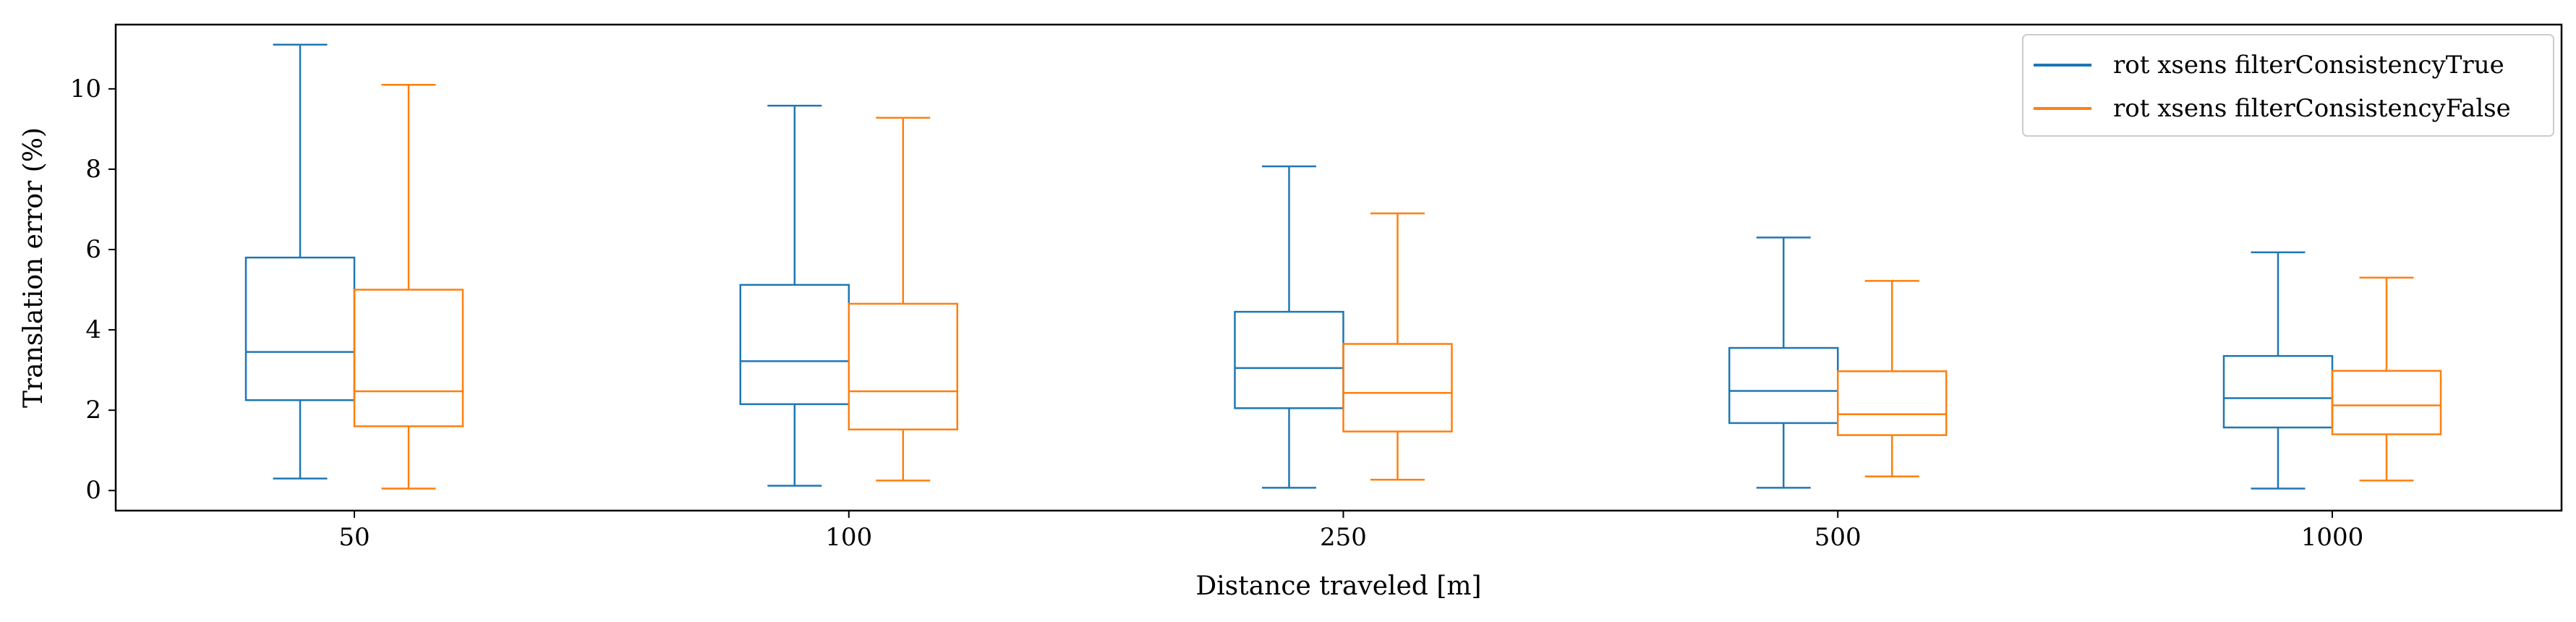  What do you see at coordinates (93, 289) in the screenshot?
I see `y-axis: 0 2 4 6 8 10` at bounding box center [93, 289].